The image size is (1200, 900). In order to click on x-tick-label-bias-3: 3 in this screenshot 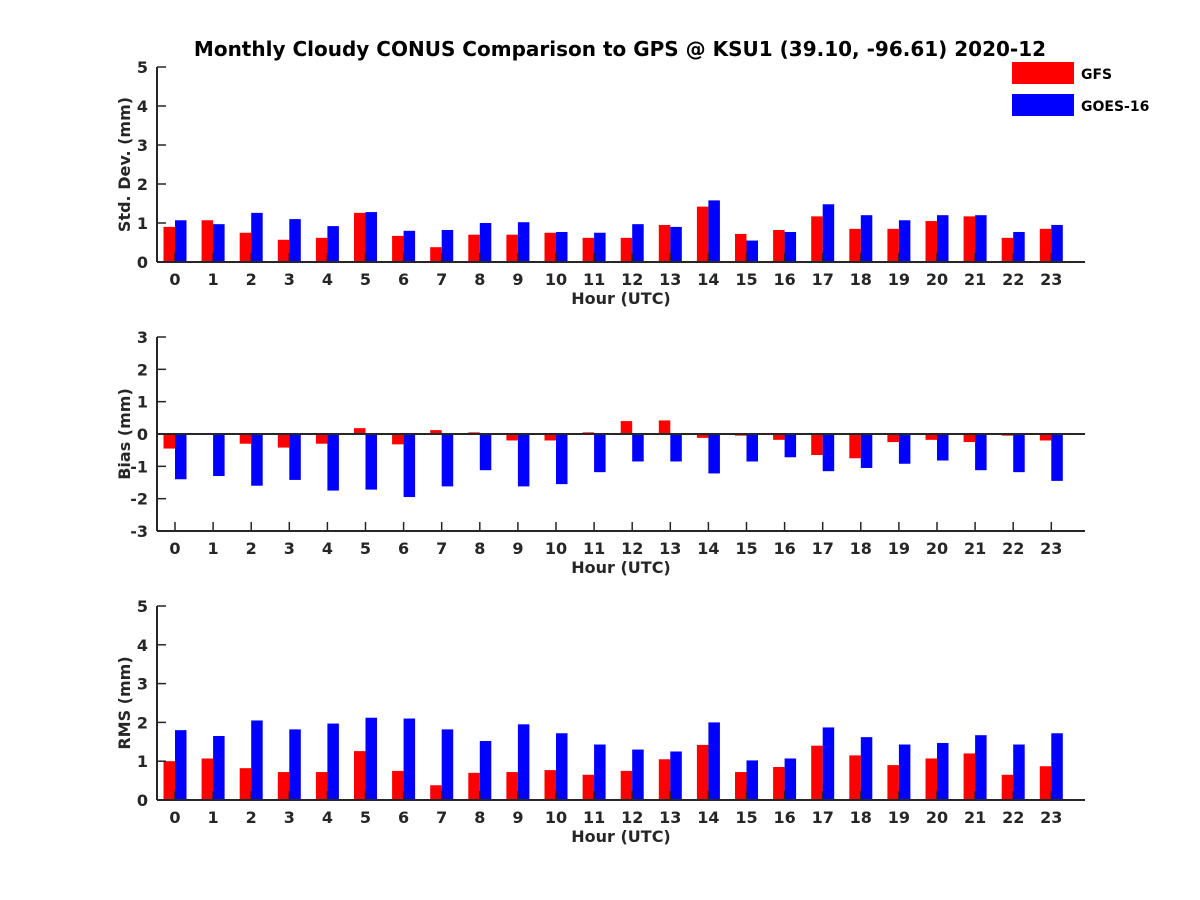, I will do `click(289, 548)`.